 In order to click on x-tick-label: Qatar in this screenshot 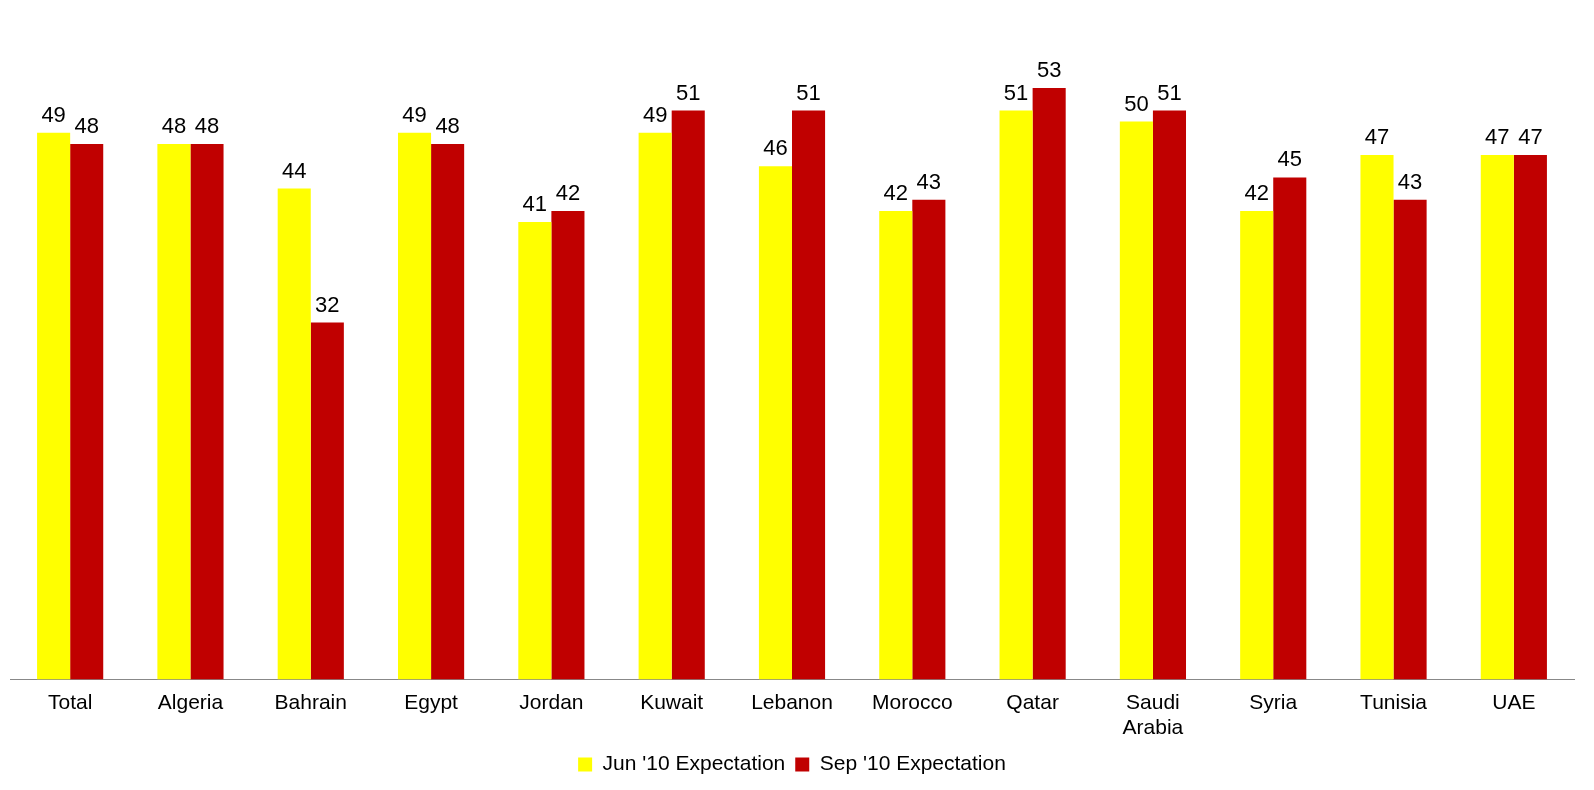, I will do `click(1032, 701)`.